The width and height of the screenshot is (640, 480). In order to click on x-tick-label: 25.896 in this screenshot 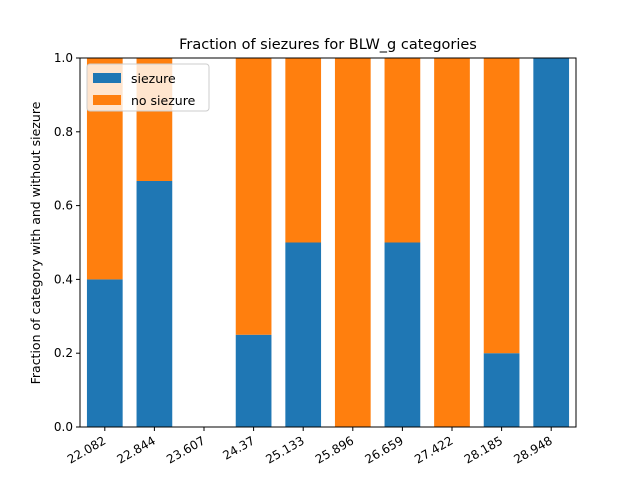, I will do `click(334, 449)`.